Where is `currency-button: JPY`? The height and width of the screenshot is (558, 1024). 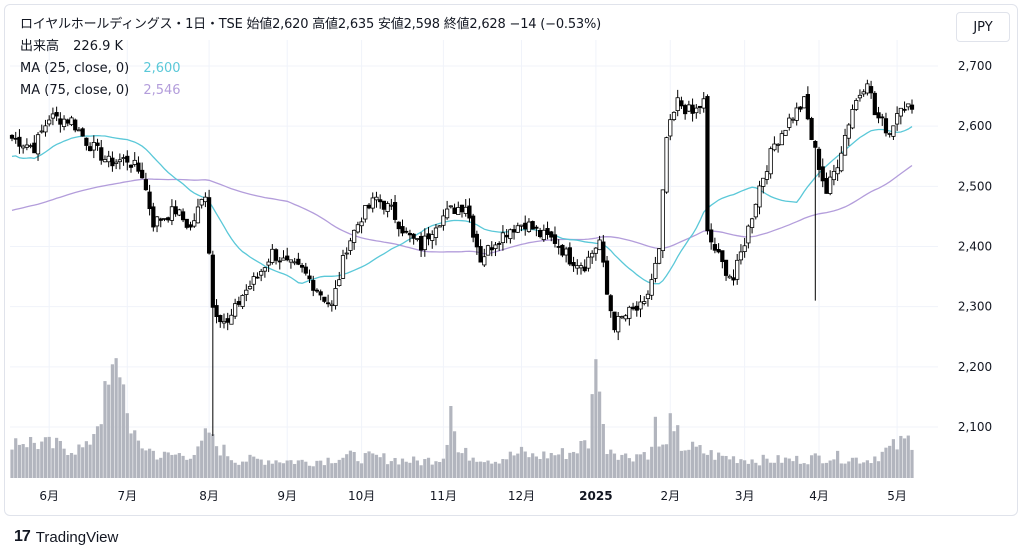 currency-button: JPY is located at coordinates (983, 27).